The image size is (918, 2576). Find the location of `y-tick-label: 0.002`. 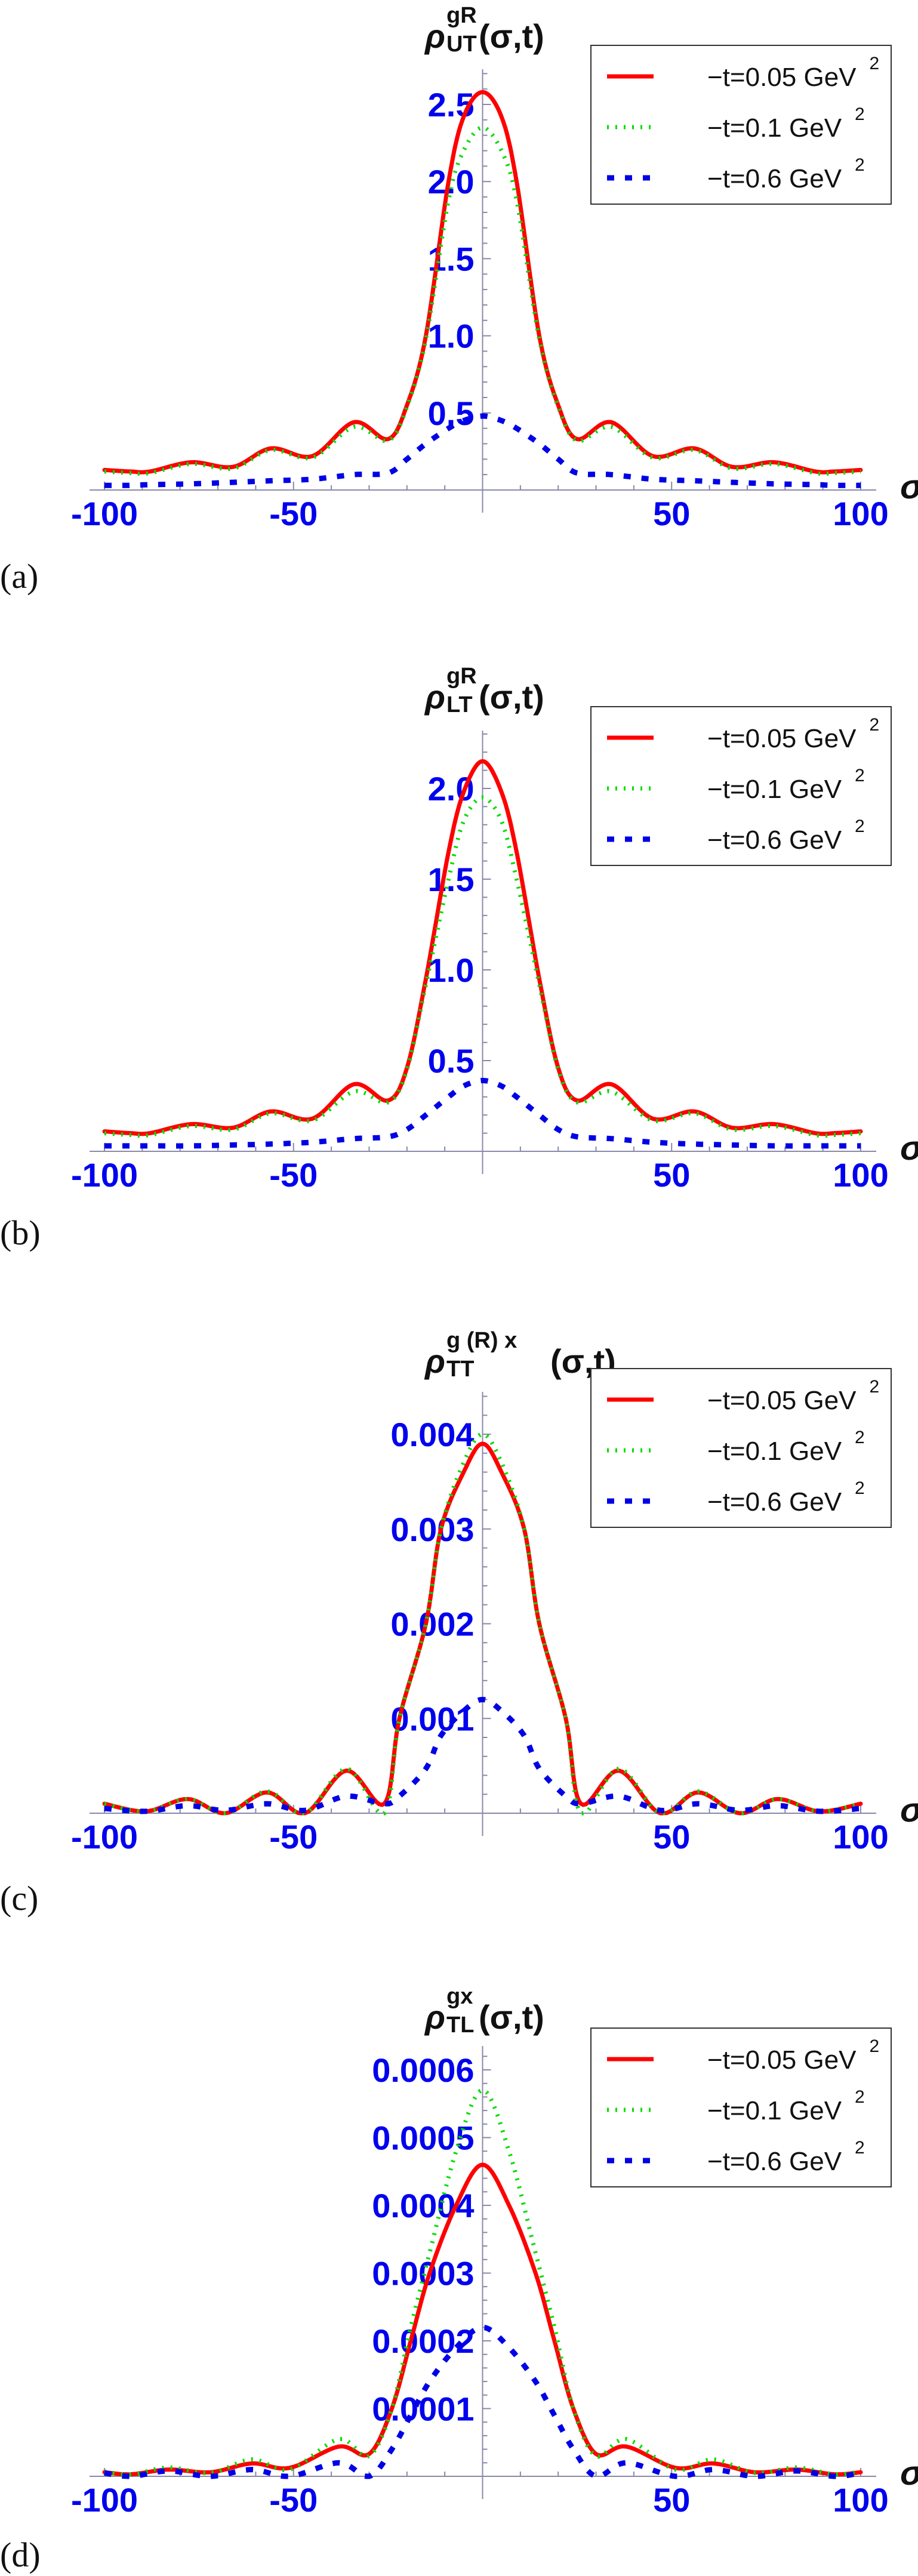

y-tick-label: 0.002 is located at coordinates (432, 1624).